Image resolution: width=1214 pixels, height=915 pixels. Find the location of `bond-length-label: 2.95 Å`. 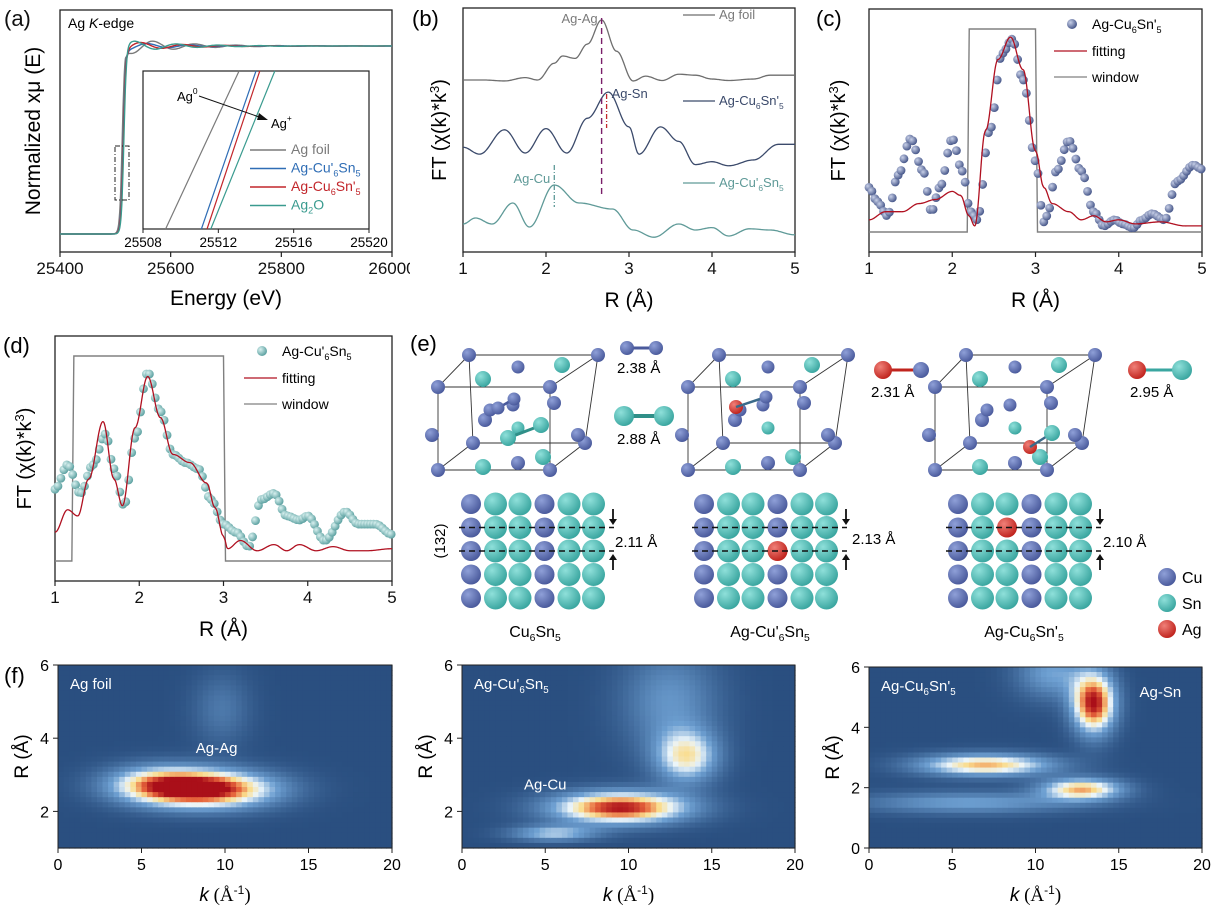

bond-length-label: 2.95 Å is located at coordinates (1151, 392).